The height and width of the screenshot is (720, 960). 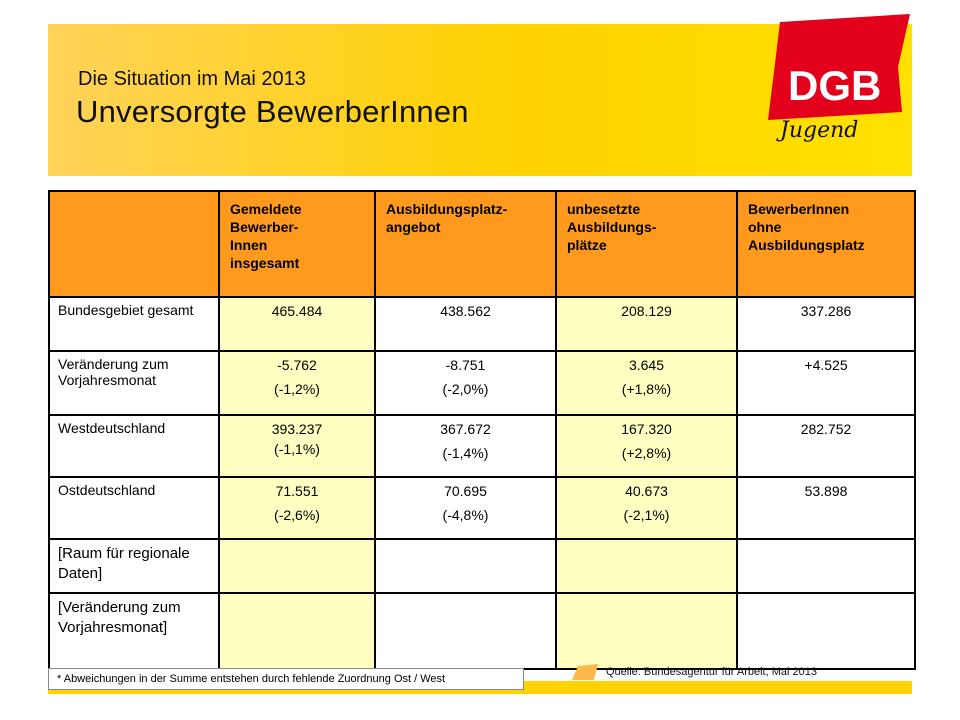 I want to click on table-cell: 438.562, so click(x=465, y=324).